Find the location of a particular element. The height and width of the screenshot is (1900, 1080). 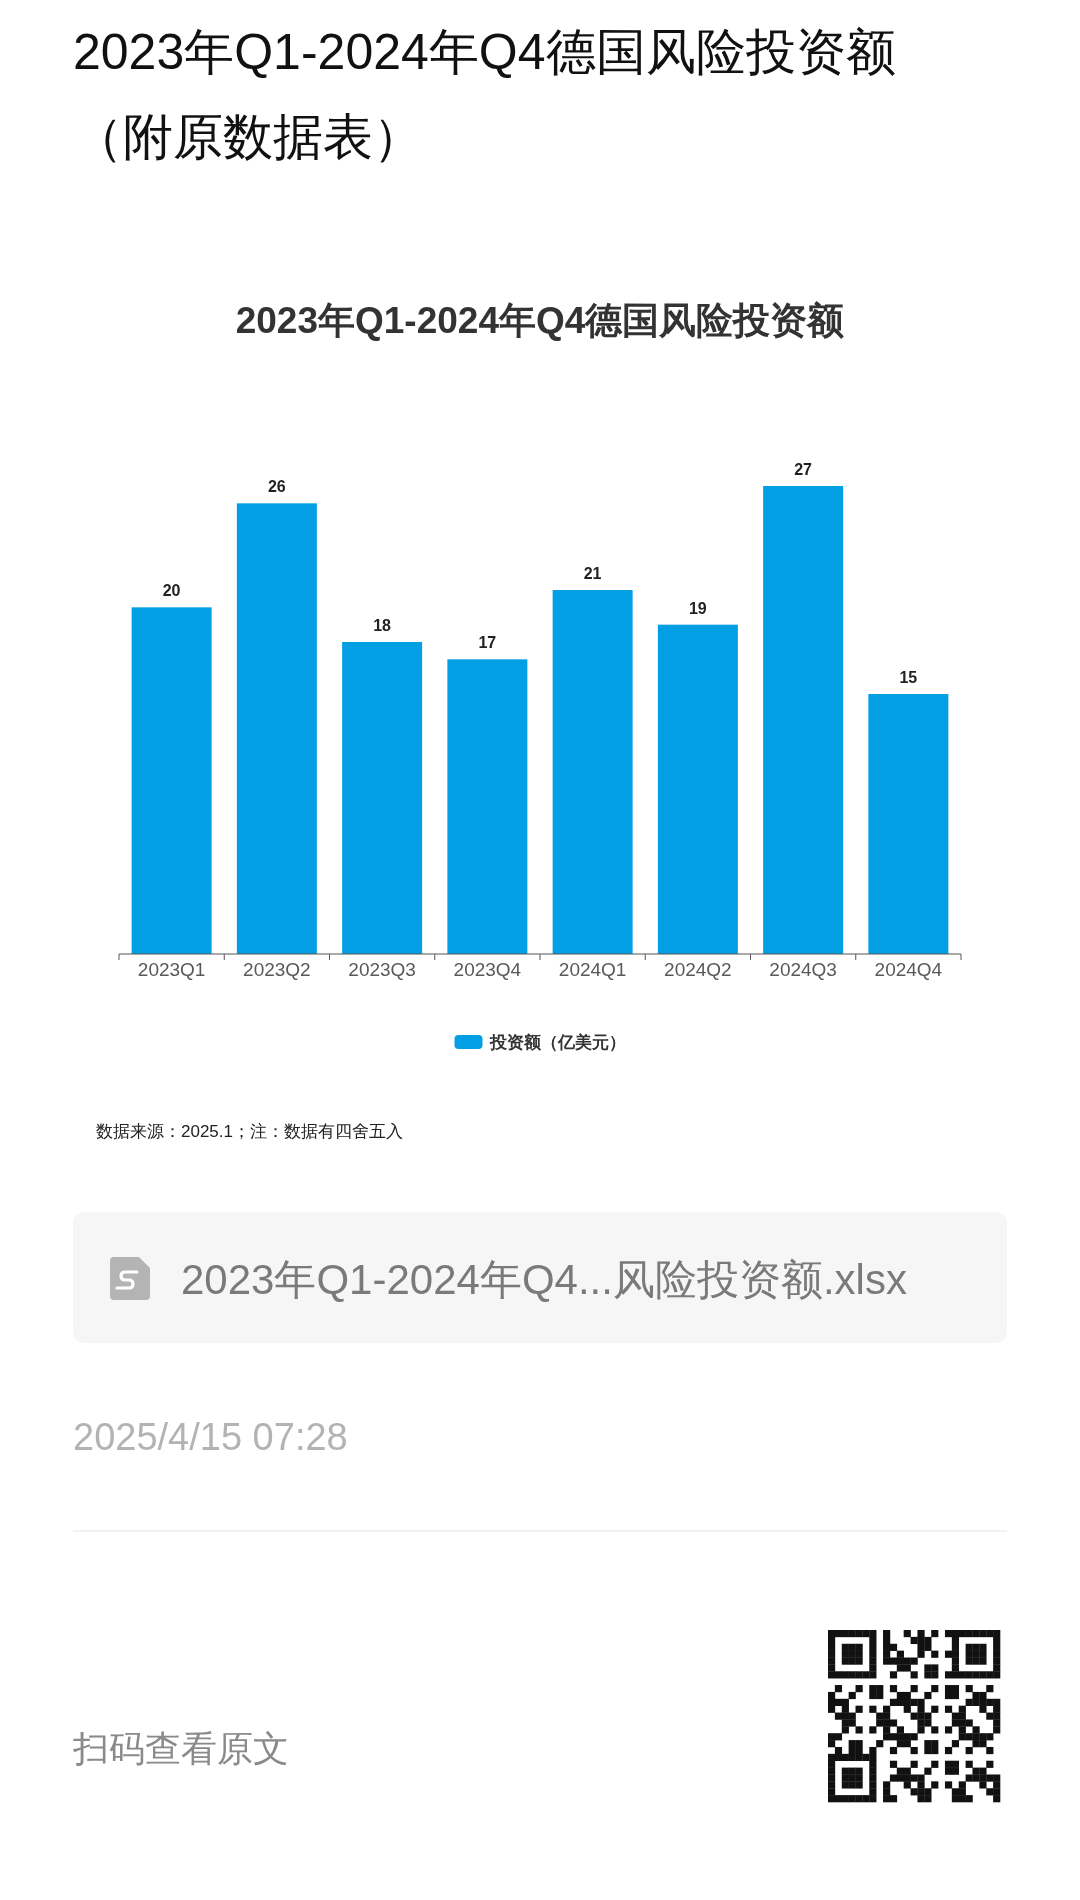

x-tick-label: 2024Q1 is located at coordinates (592, 970).